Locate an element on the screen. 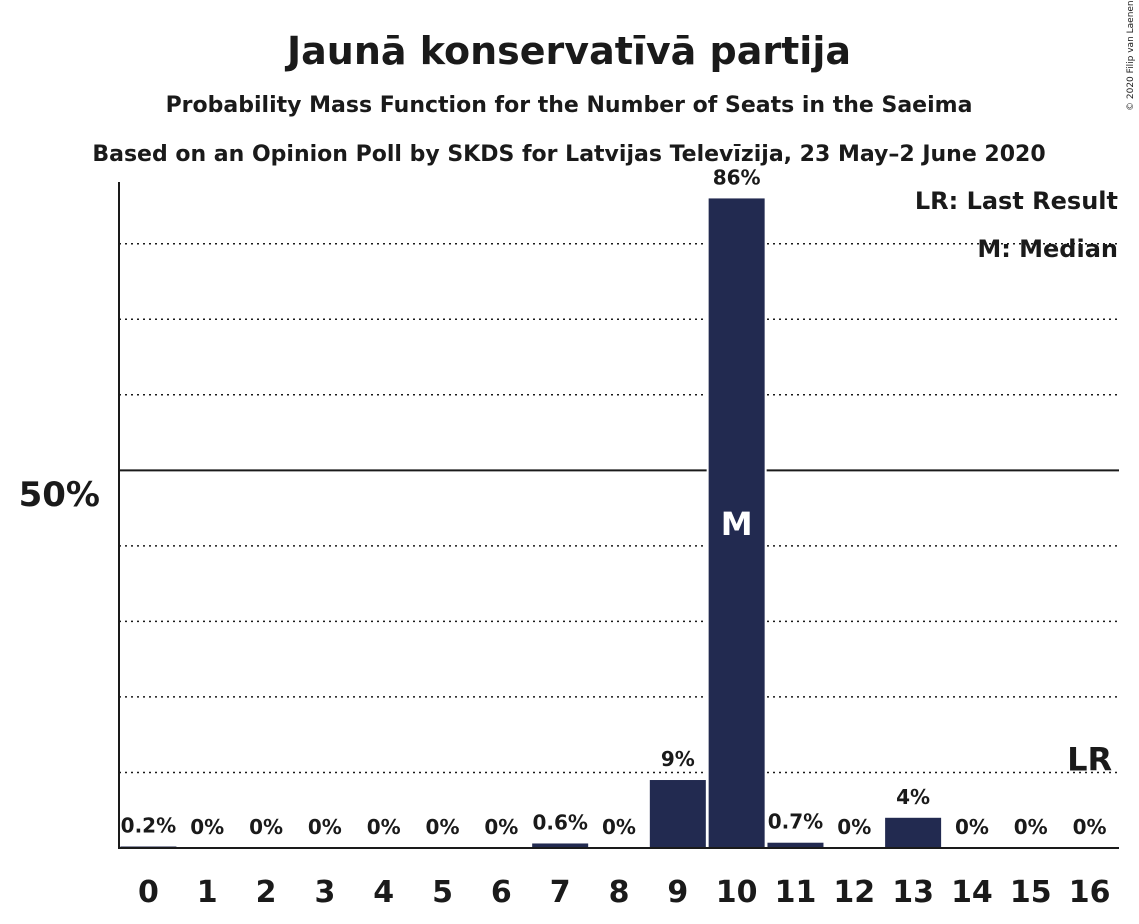  value-label-3: 0% is located at coordinates (325, 827).